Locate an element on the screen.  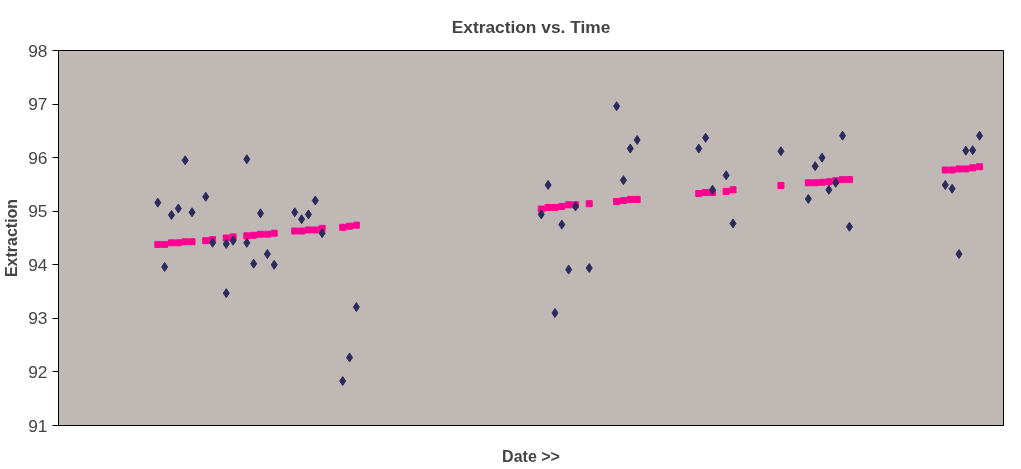
y-axis-title: Extraction is located at coordinates (12, 238).